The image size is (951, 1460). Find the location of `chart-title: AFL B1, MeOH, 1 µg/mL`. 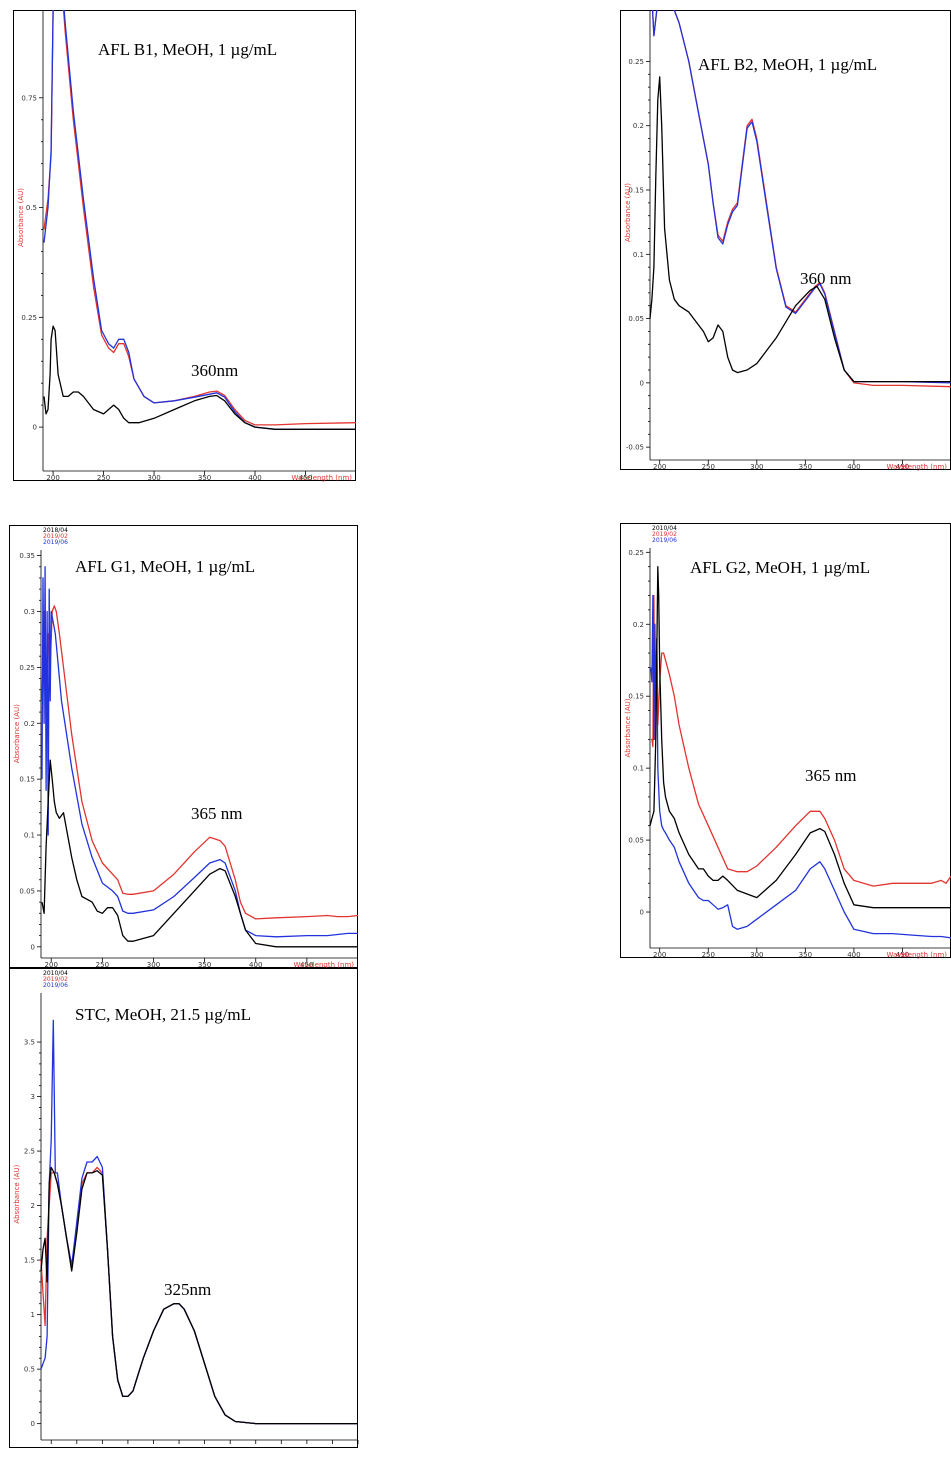

chart-title: AFL B1, MeOH, 1 µg/mL is located at coordinates (187, 49).